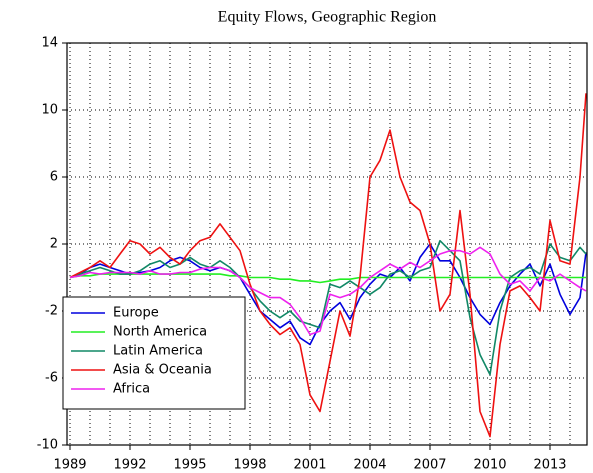  Describe the element at coordinates (160, 332) in the screenshot. I see `legend-label: North America` at that location.